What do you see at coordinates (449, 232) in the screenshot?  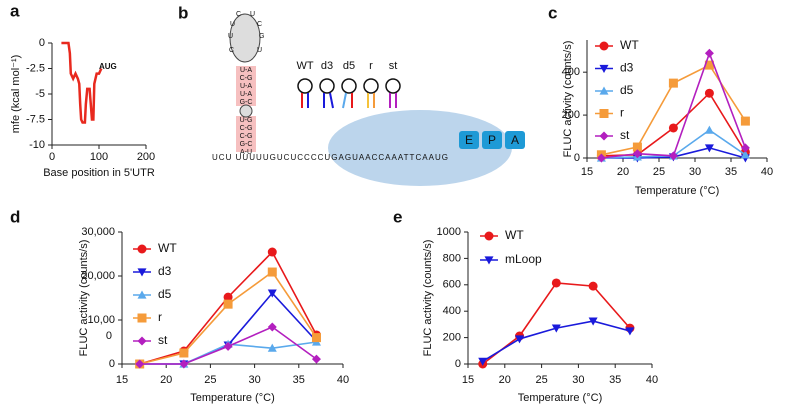 I see `y-tick-label: 1000` at bounding box center [449, 232].